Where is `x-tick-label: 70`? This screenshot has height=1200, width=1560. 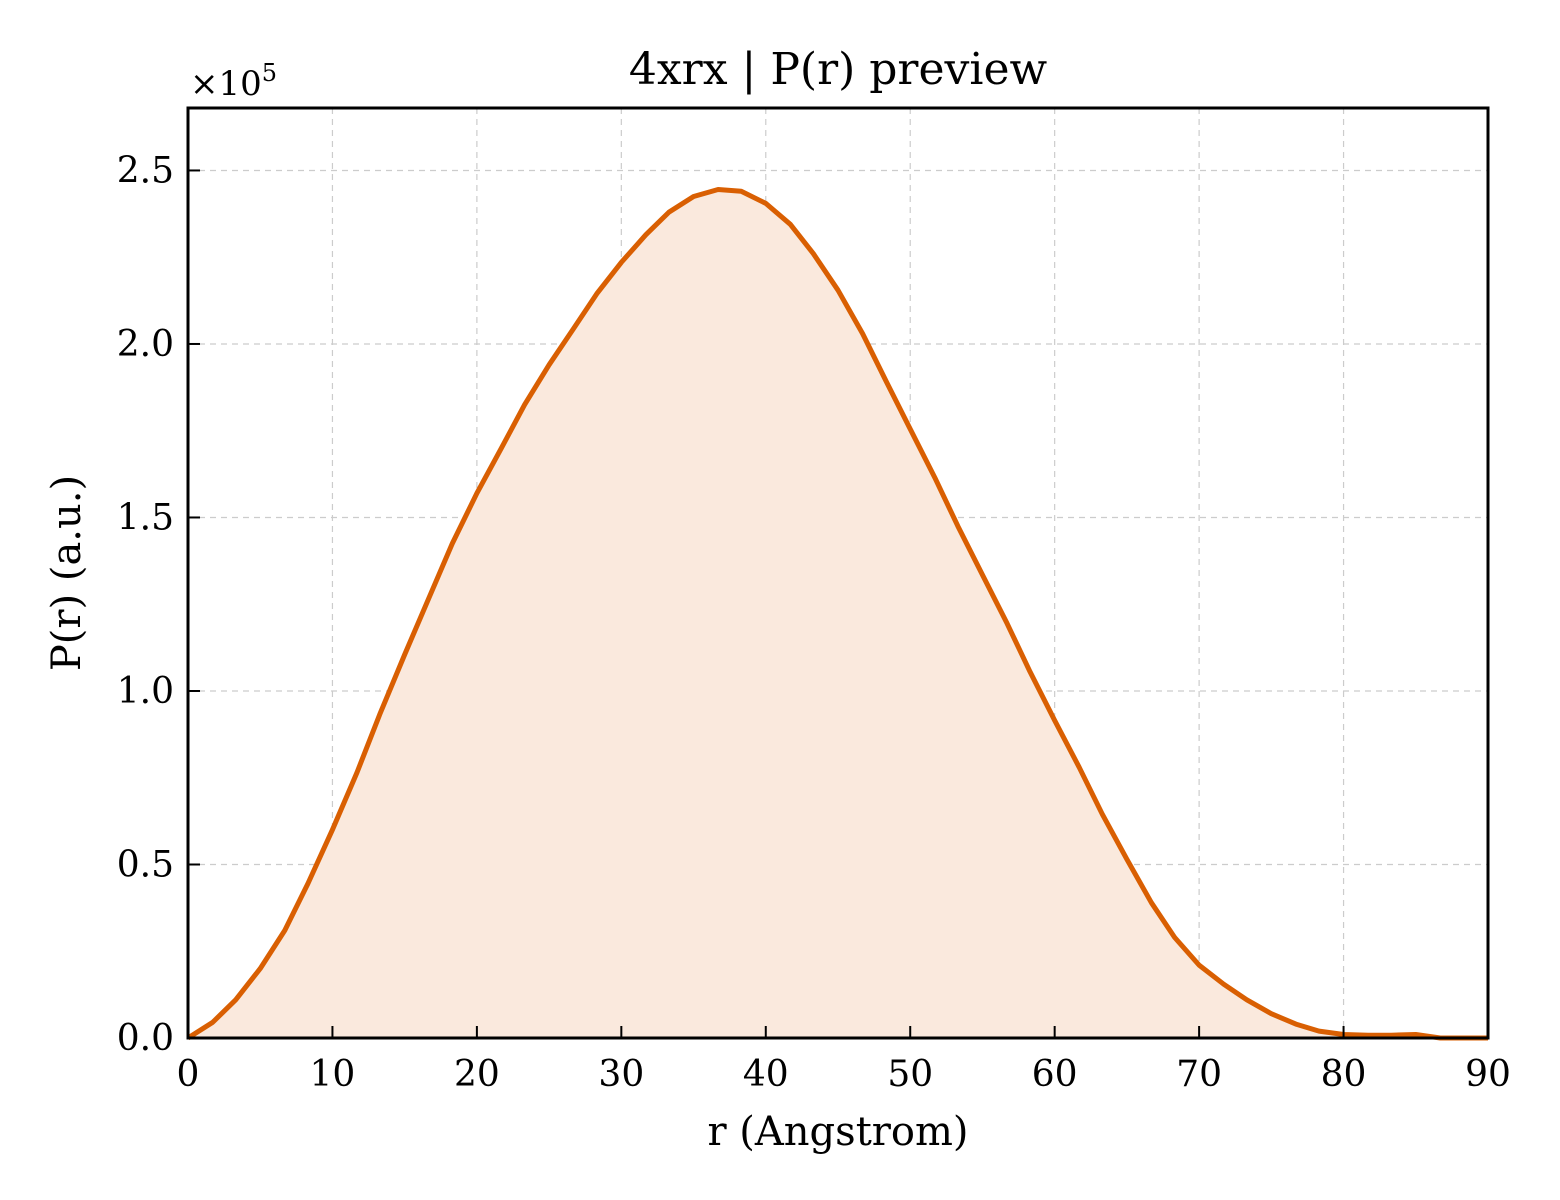
x-tick-label: 70 is located at coordinates (1199, 1074).